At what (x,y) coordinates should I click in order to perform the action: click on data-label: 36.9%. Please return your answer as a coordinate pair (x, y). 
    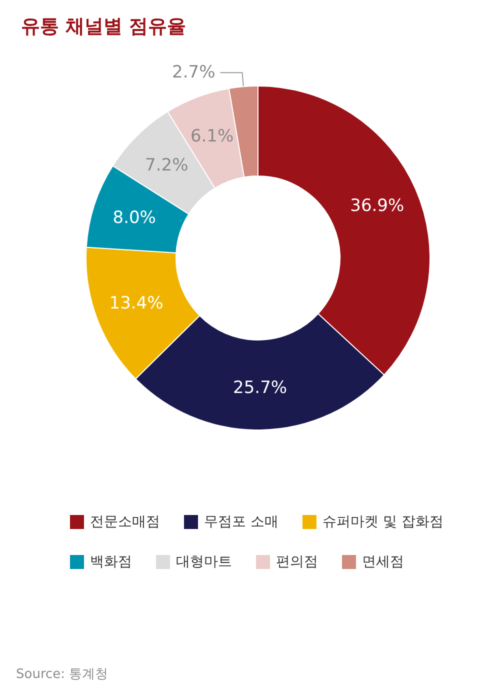
    Looking at the image, I should click on (377, 206).